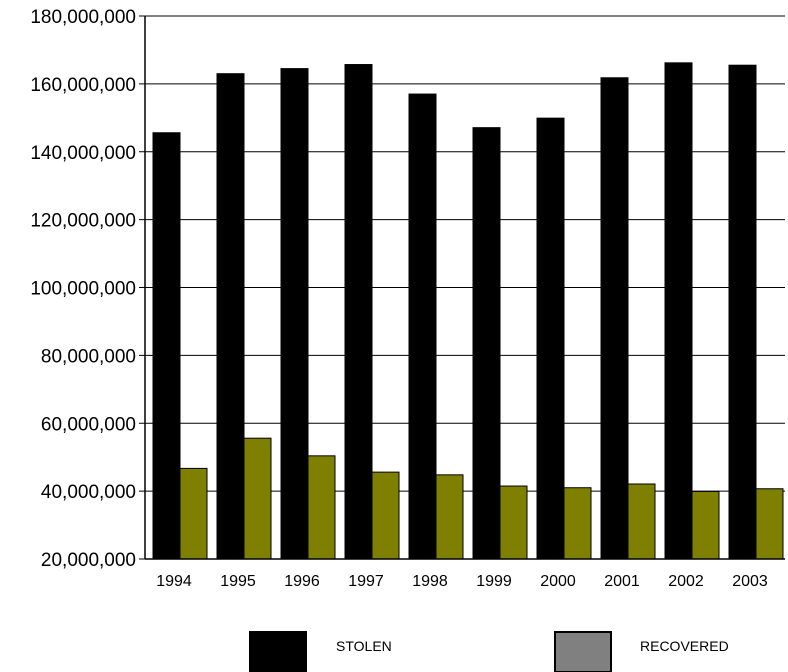 The image size is (788, 672). What do you see at coordinates (577, 523) in the screenshot?
I see `bar-recovered-2000` at bounding box center [577, 523].